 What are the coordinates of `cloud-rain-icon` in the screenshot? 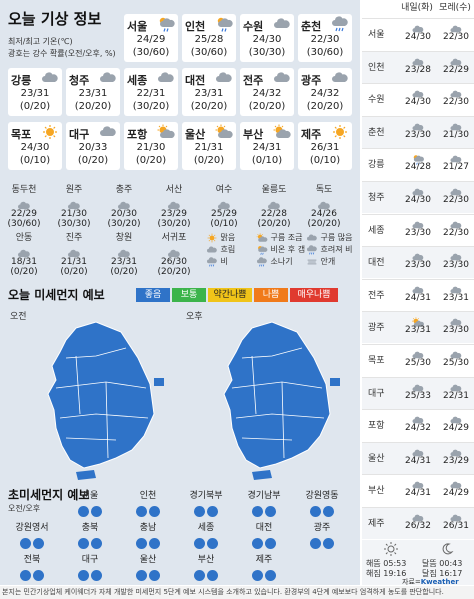 It's located at (262, 261).